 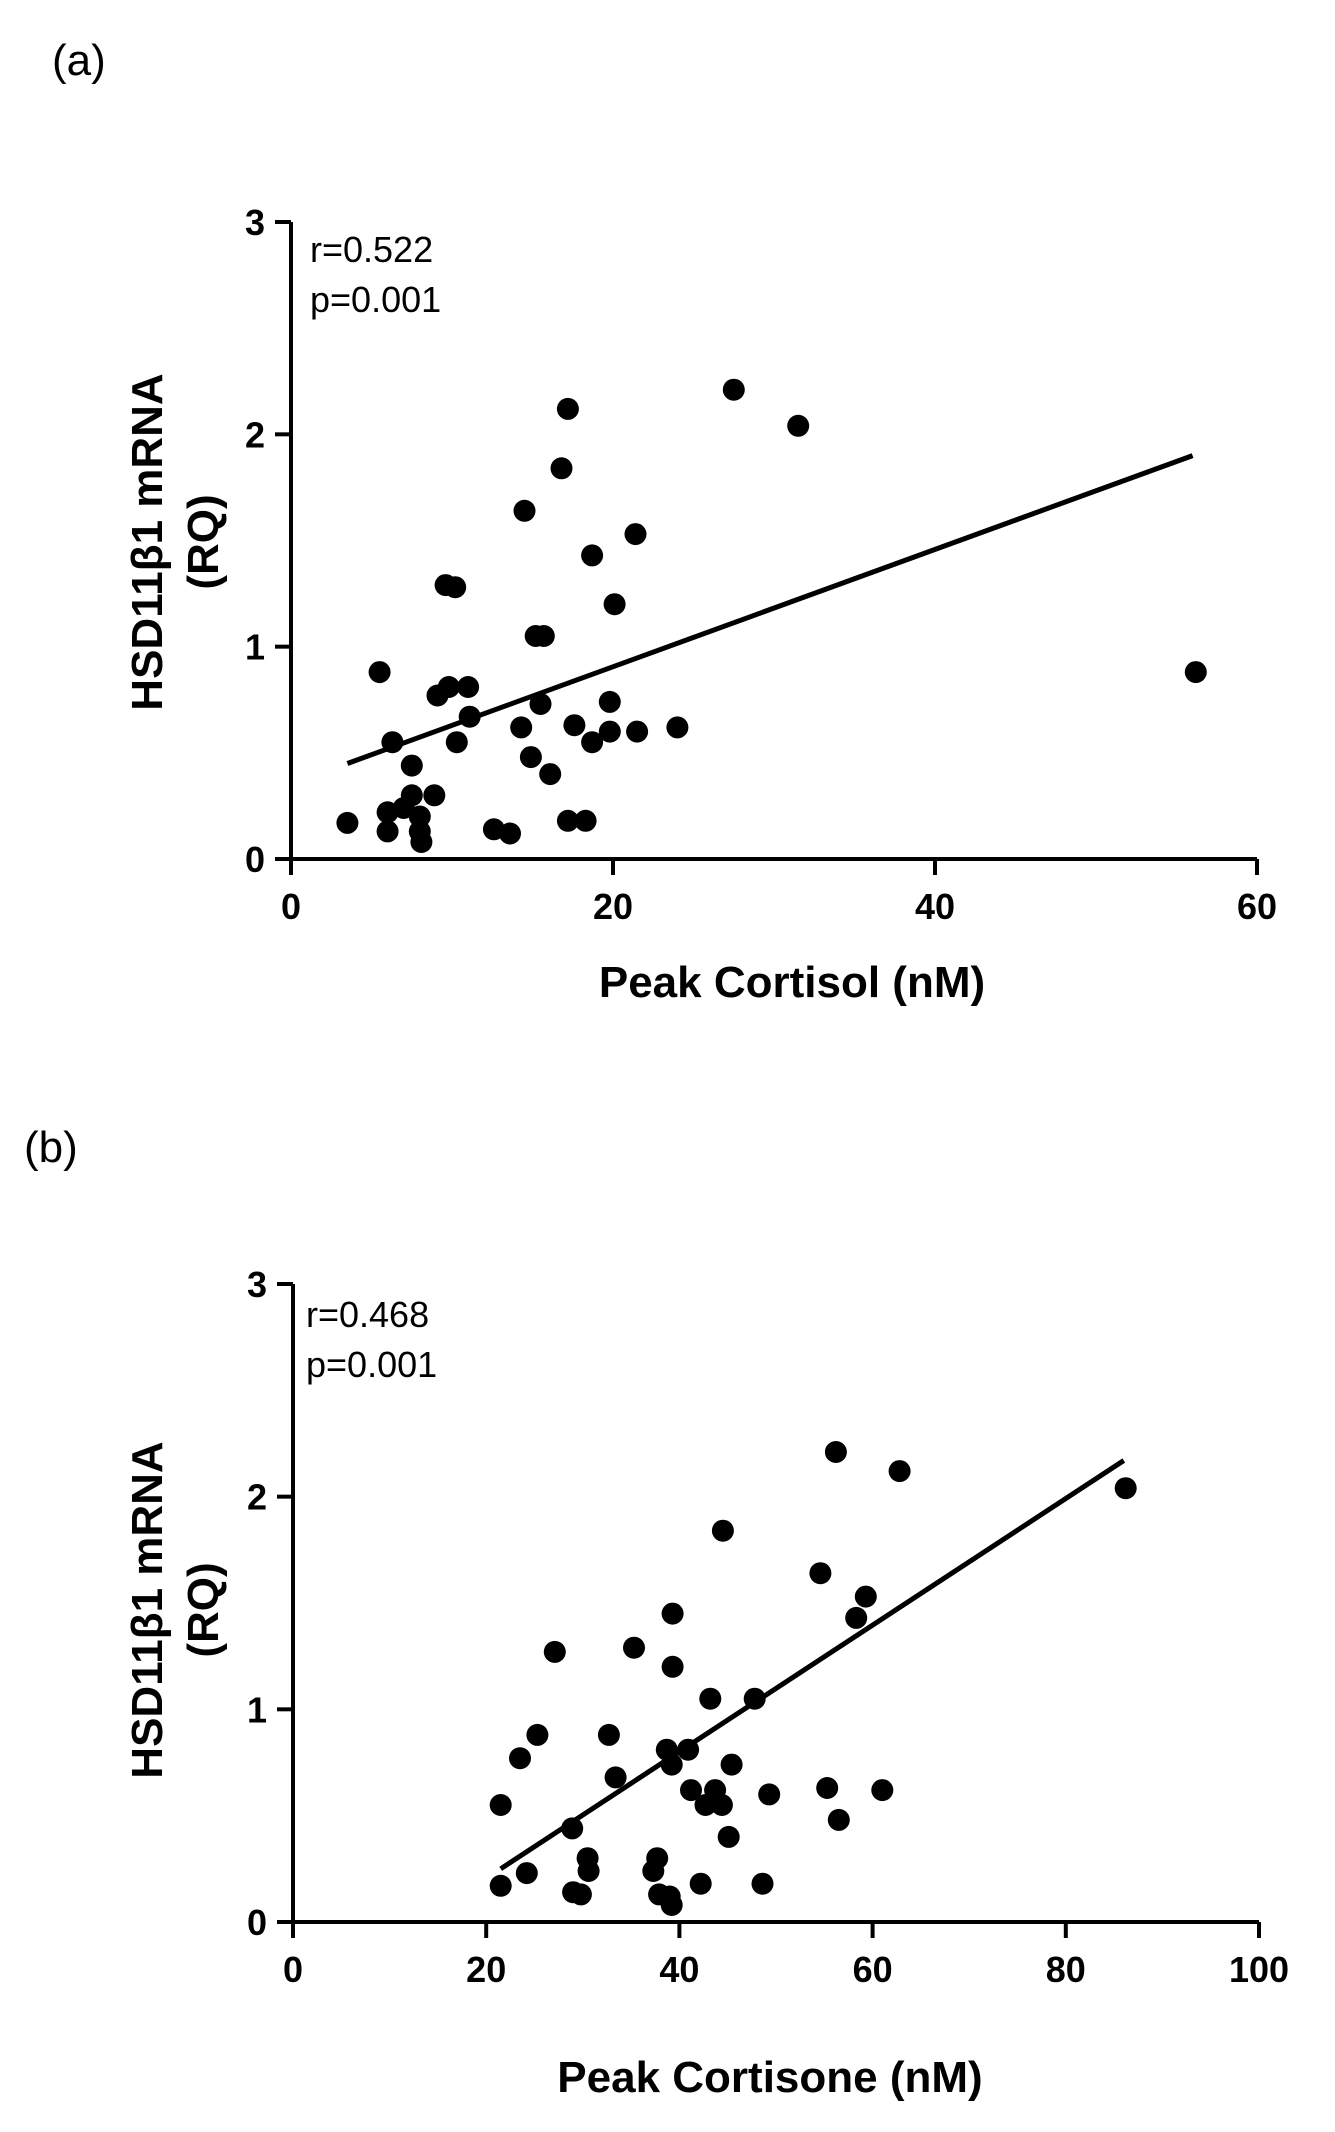 What do you see at coordinates (203, 541) in the screenshot?
I see `panel-a-y-axis-title-line2: (RQ)` at bounding box center [203, 541].